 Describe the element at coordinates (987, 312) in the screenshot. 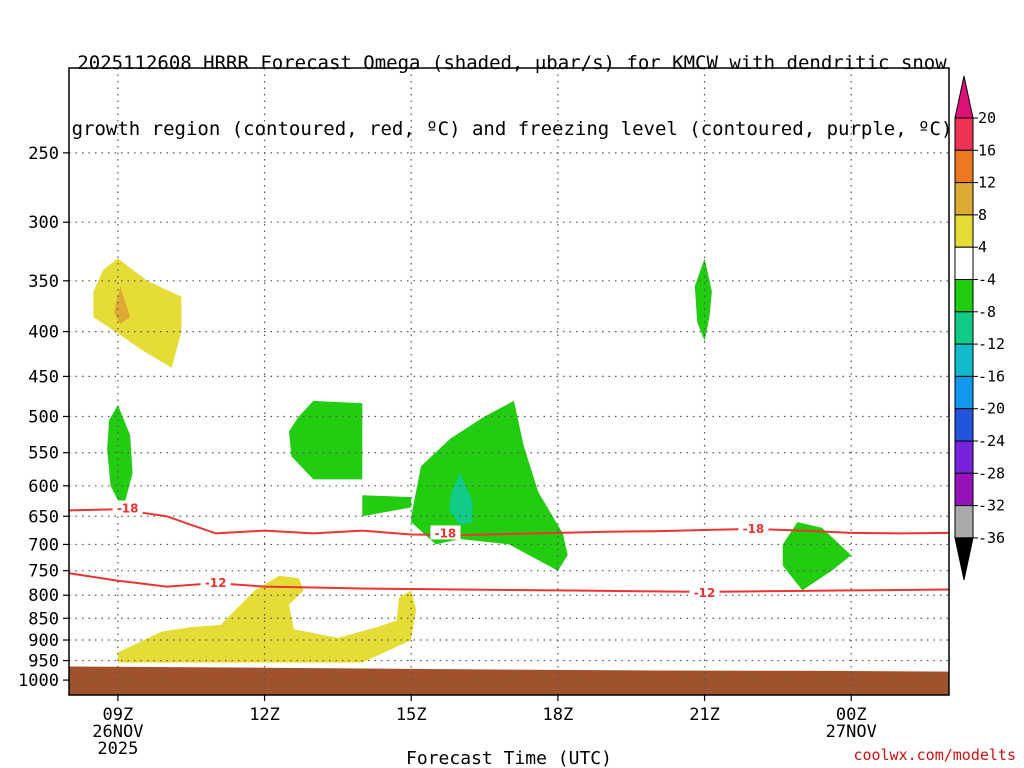

I see `colorbar-label: -8` at that location.